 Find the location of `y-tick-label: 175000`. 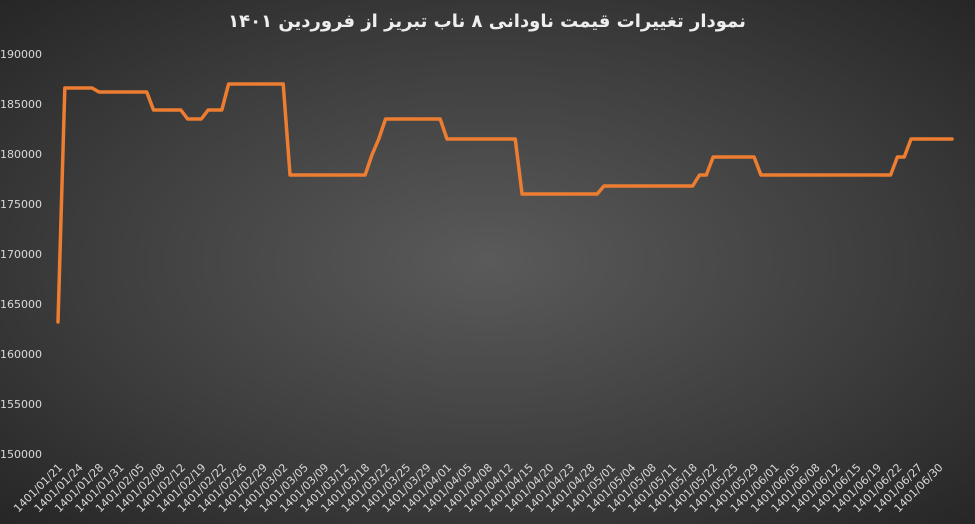

y-tick-label: 175000 is located at coordinates (21, 204).